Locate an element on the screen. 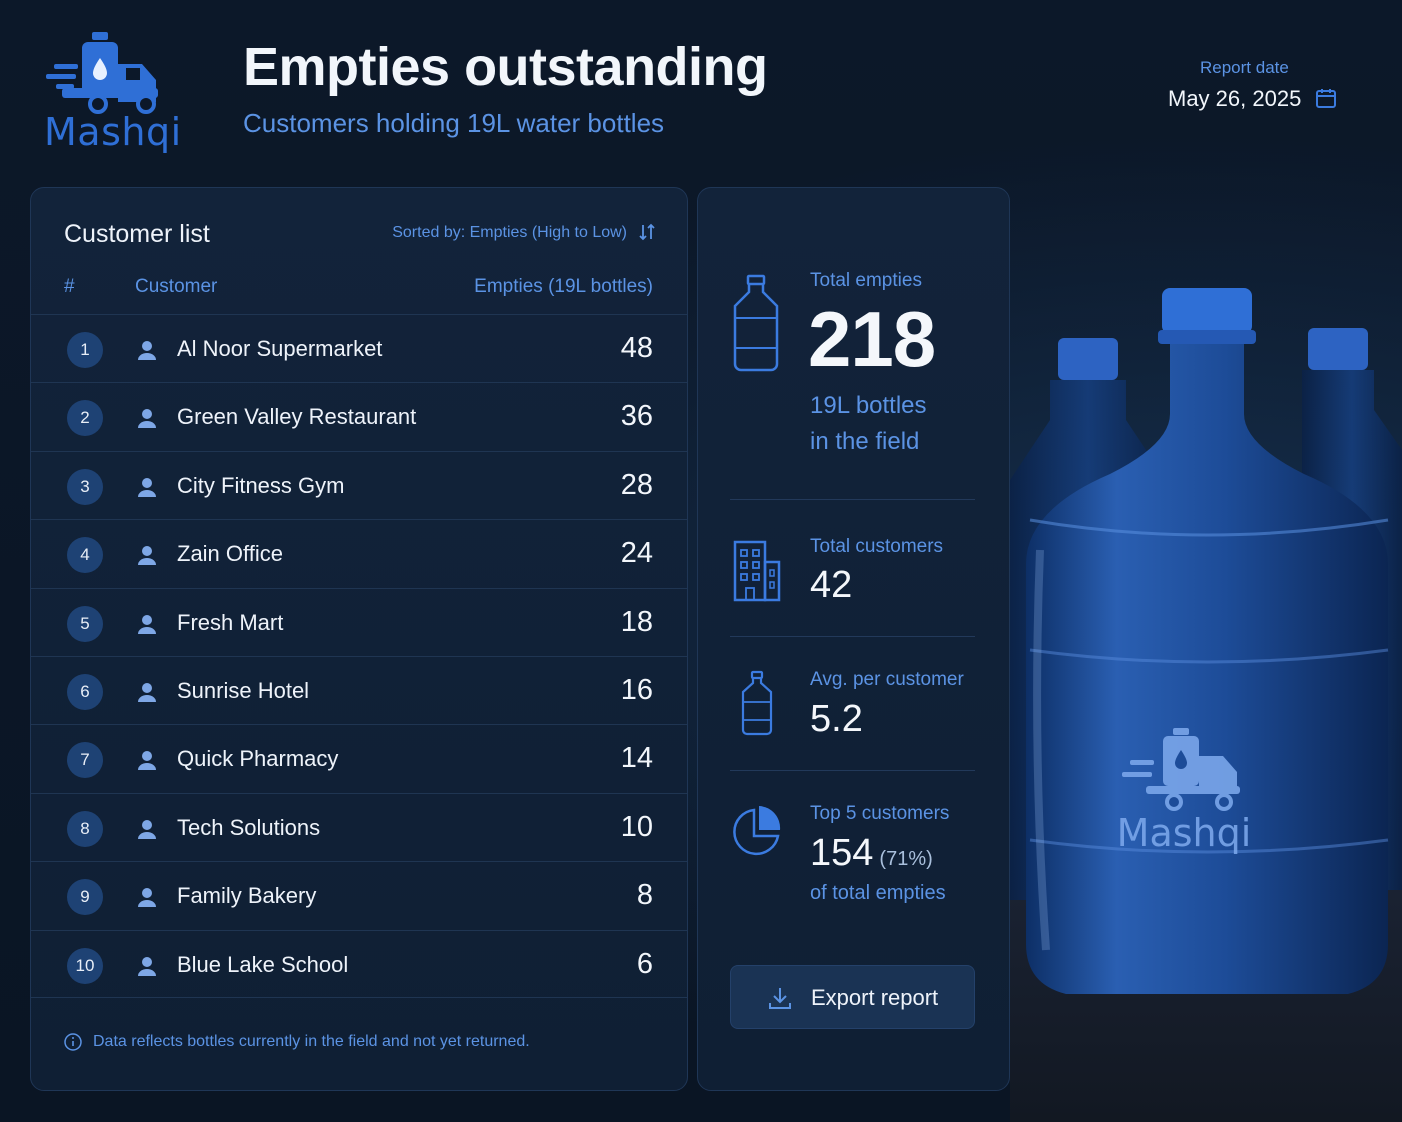 This screenshot has height=1122, width=1402. logo-wordmark: Mashqi is located at coordinates (113, 132).